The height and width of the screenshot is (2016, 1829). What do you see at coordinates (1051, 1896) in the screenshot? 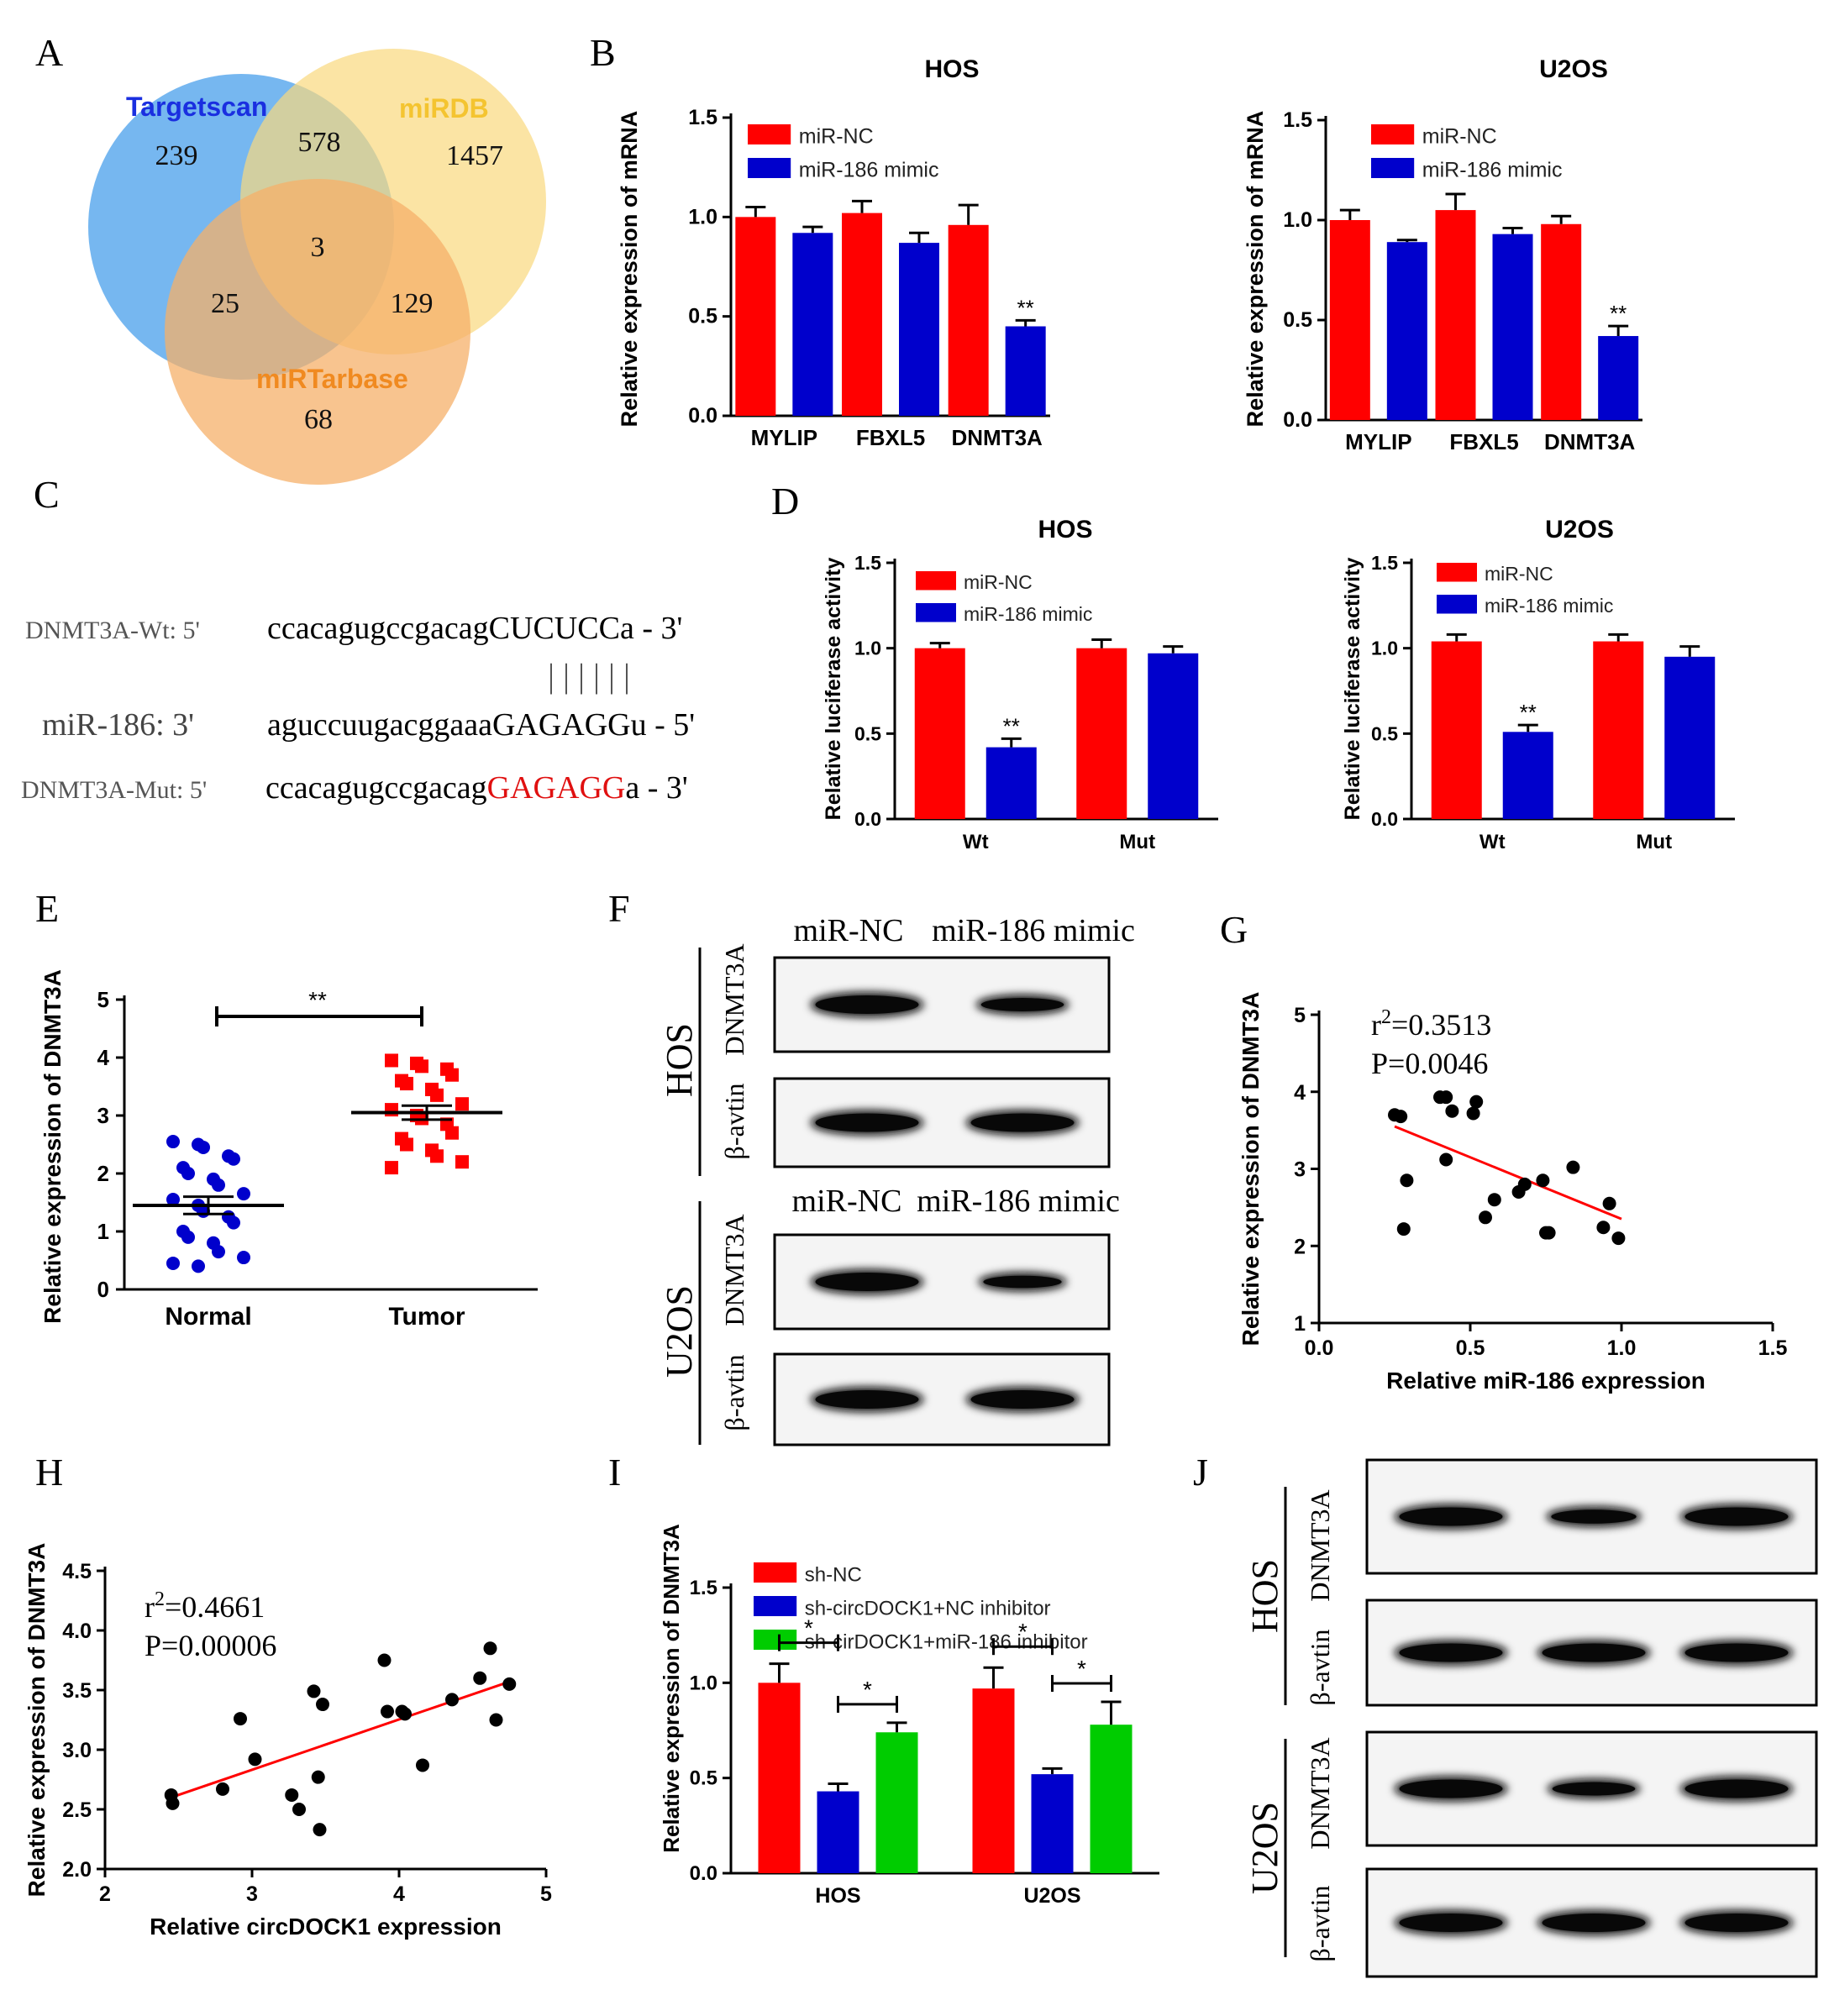
I see `x-tick-label: U2OS` at bounding box center [1051, 1896].